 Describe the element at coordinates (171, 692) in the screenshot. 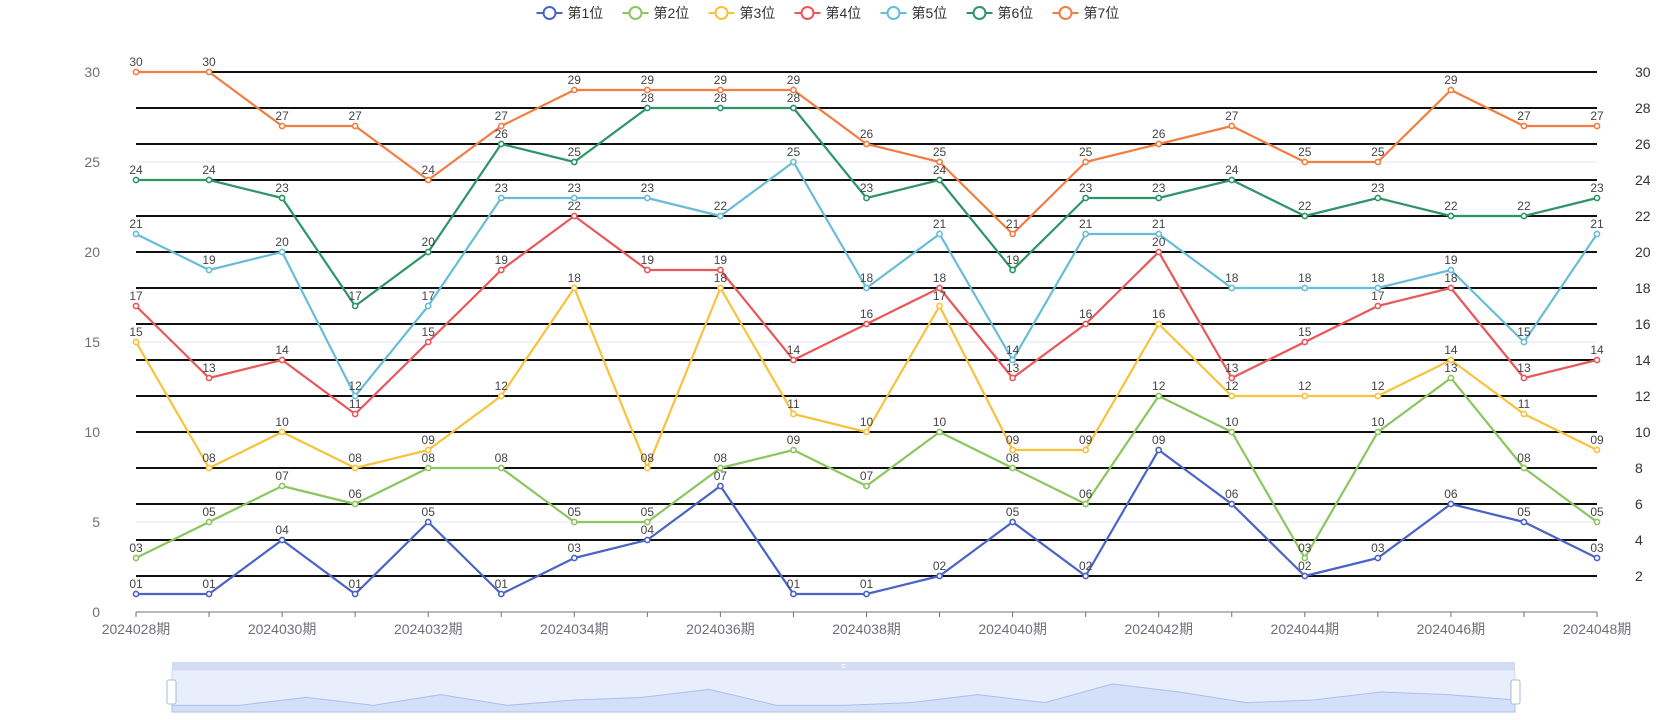

I see `zoom-handle-left` at that location.